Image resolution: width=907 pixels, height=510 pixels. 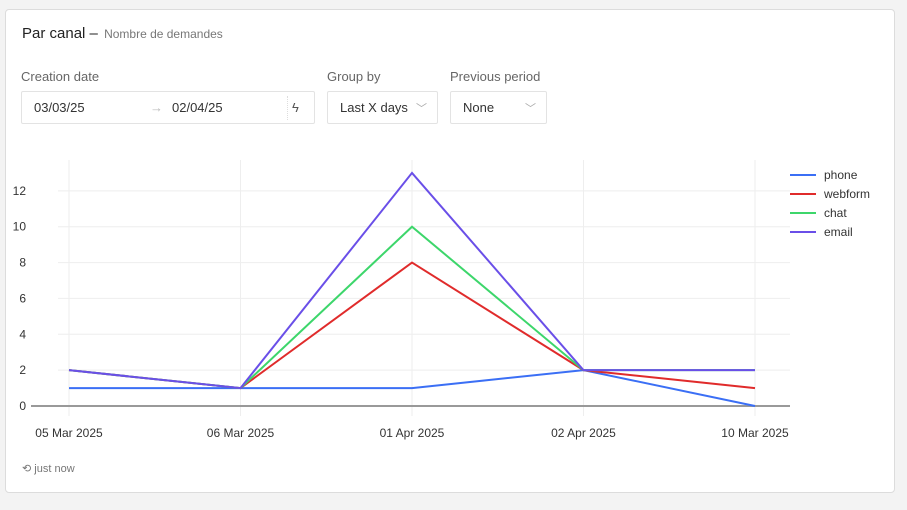 What do you see at coordinates (374, 107) in the screenshot?
I see `group-by-value: Last X days` at bounding box center [374, 107].